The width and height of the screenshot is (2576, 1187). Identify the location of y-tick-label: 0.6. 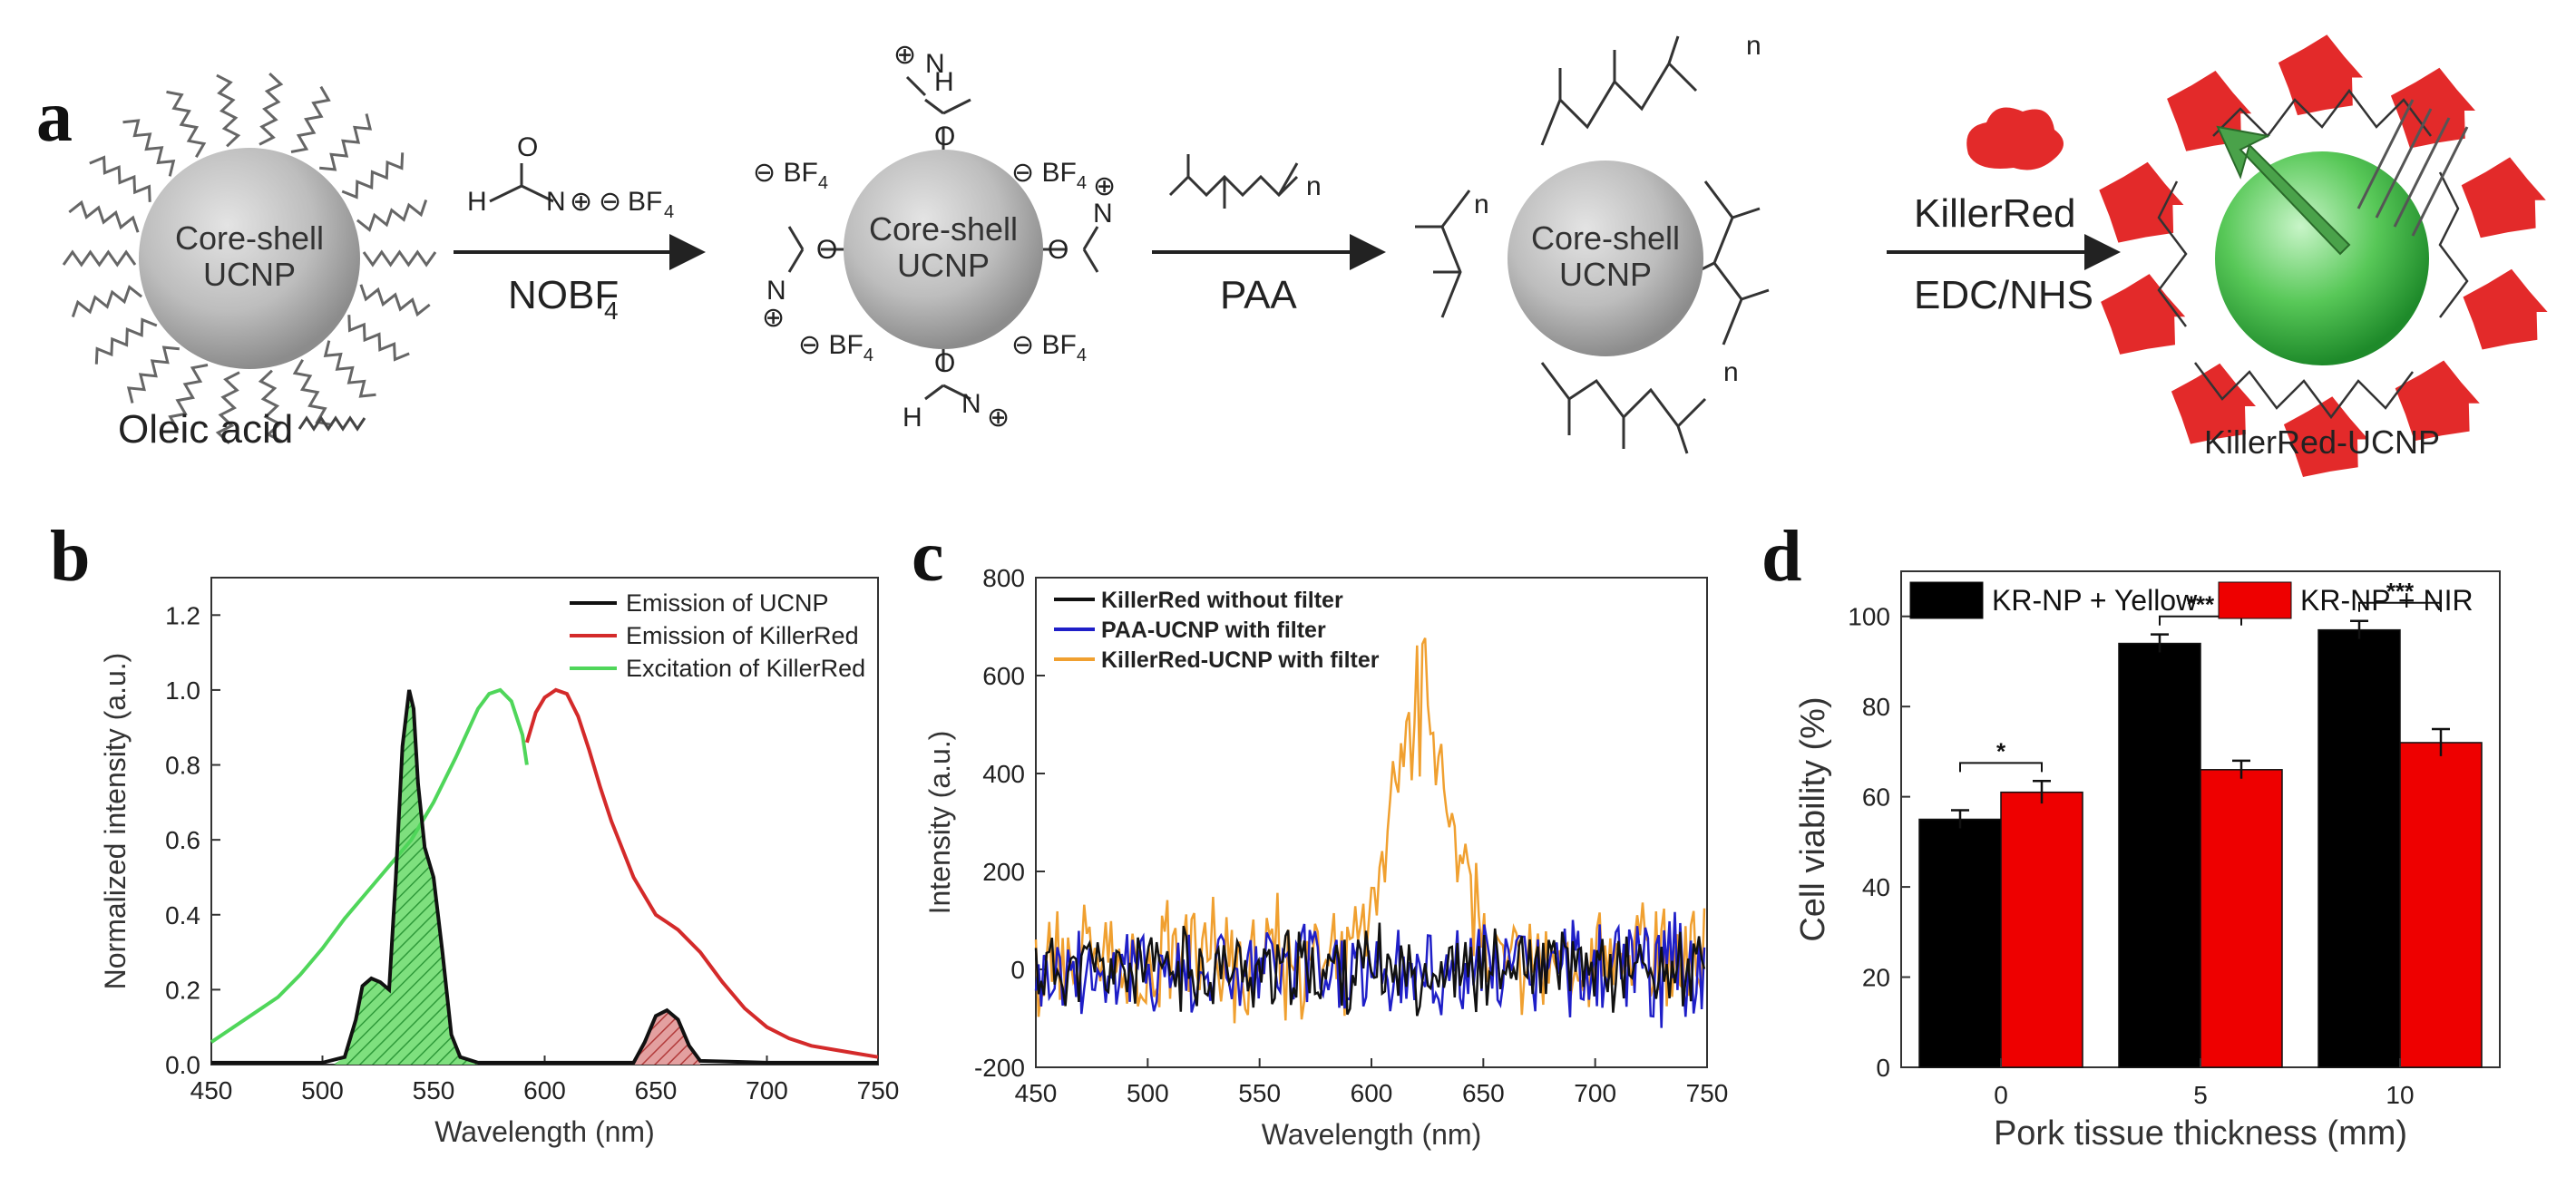
(182, 840).